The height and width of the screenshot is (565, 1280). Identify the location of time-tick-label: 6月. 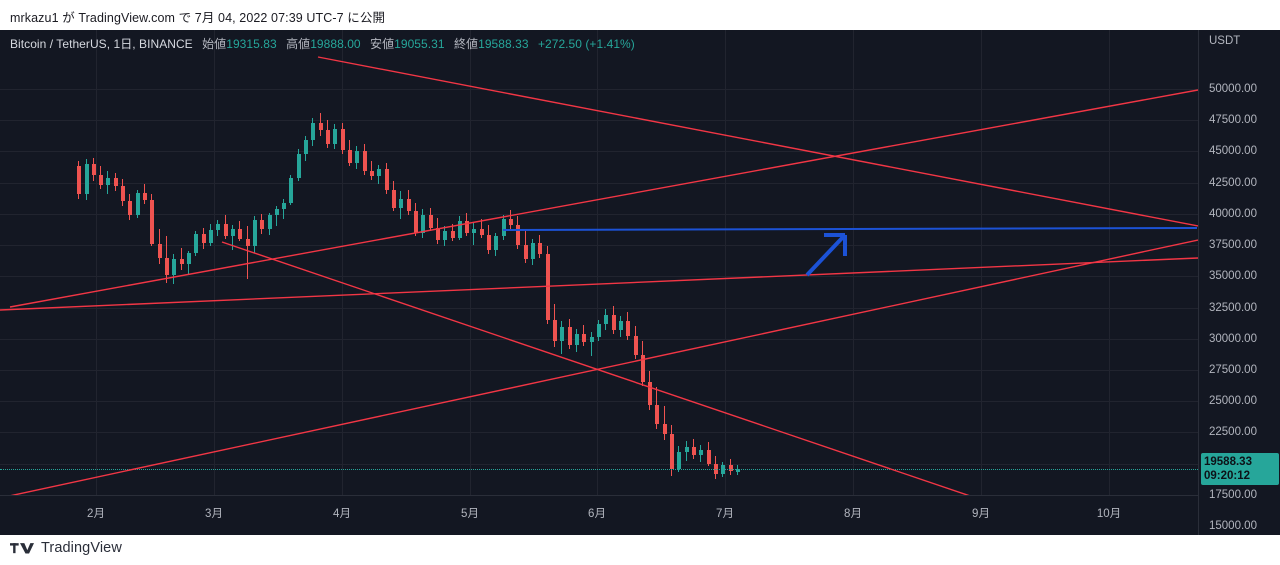
(597, 514).